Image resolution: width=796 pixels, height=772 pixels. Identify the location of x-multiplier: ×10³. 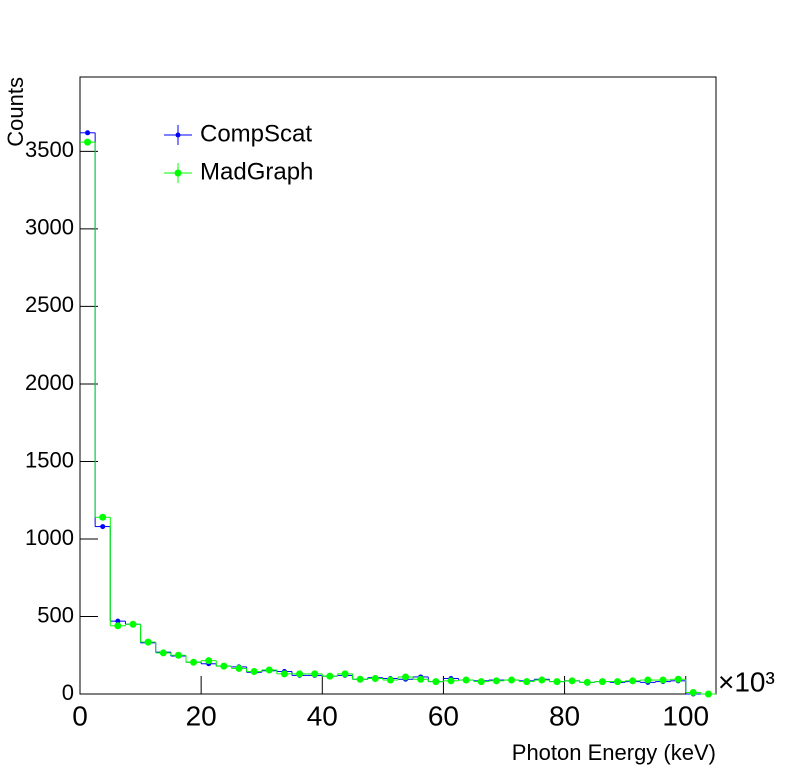
(746, 681).